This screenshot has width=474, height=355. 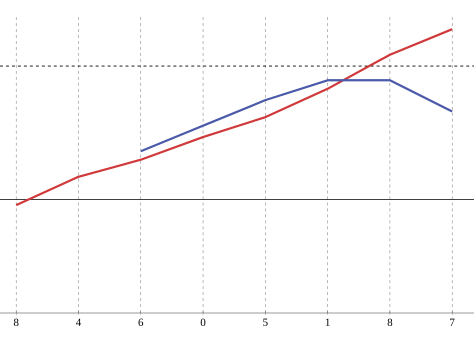 I want to click on x-tick-label: 7, so click(x=452, y=322).